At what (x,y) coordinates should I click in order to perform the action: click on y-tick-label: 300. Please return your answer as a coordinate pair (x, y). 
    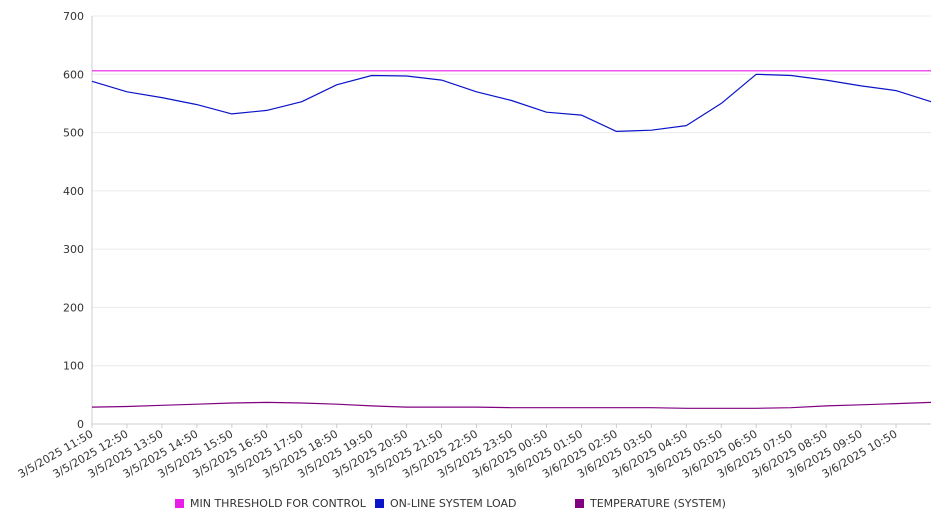
    Looking at the image, I should click on (73, 249).